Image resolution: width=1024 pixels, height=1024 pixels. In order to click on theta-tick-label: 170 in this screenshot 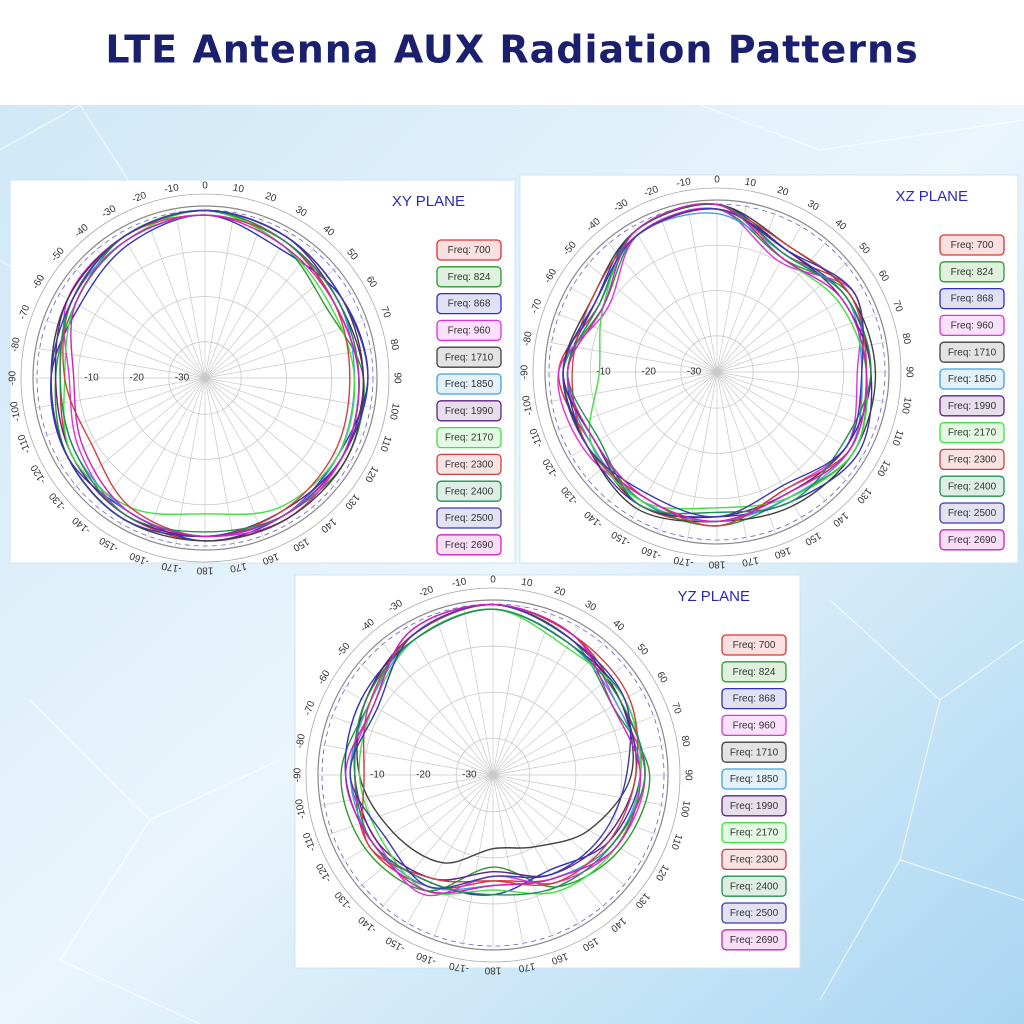, I will do `click(238, 567)`.